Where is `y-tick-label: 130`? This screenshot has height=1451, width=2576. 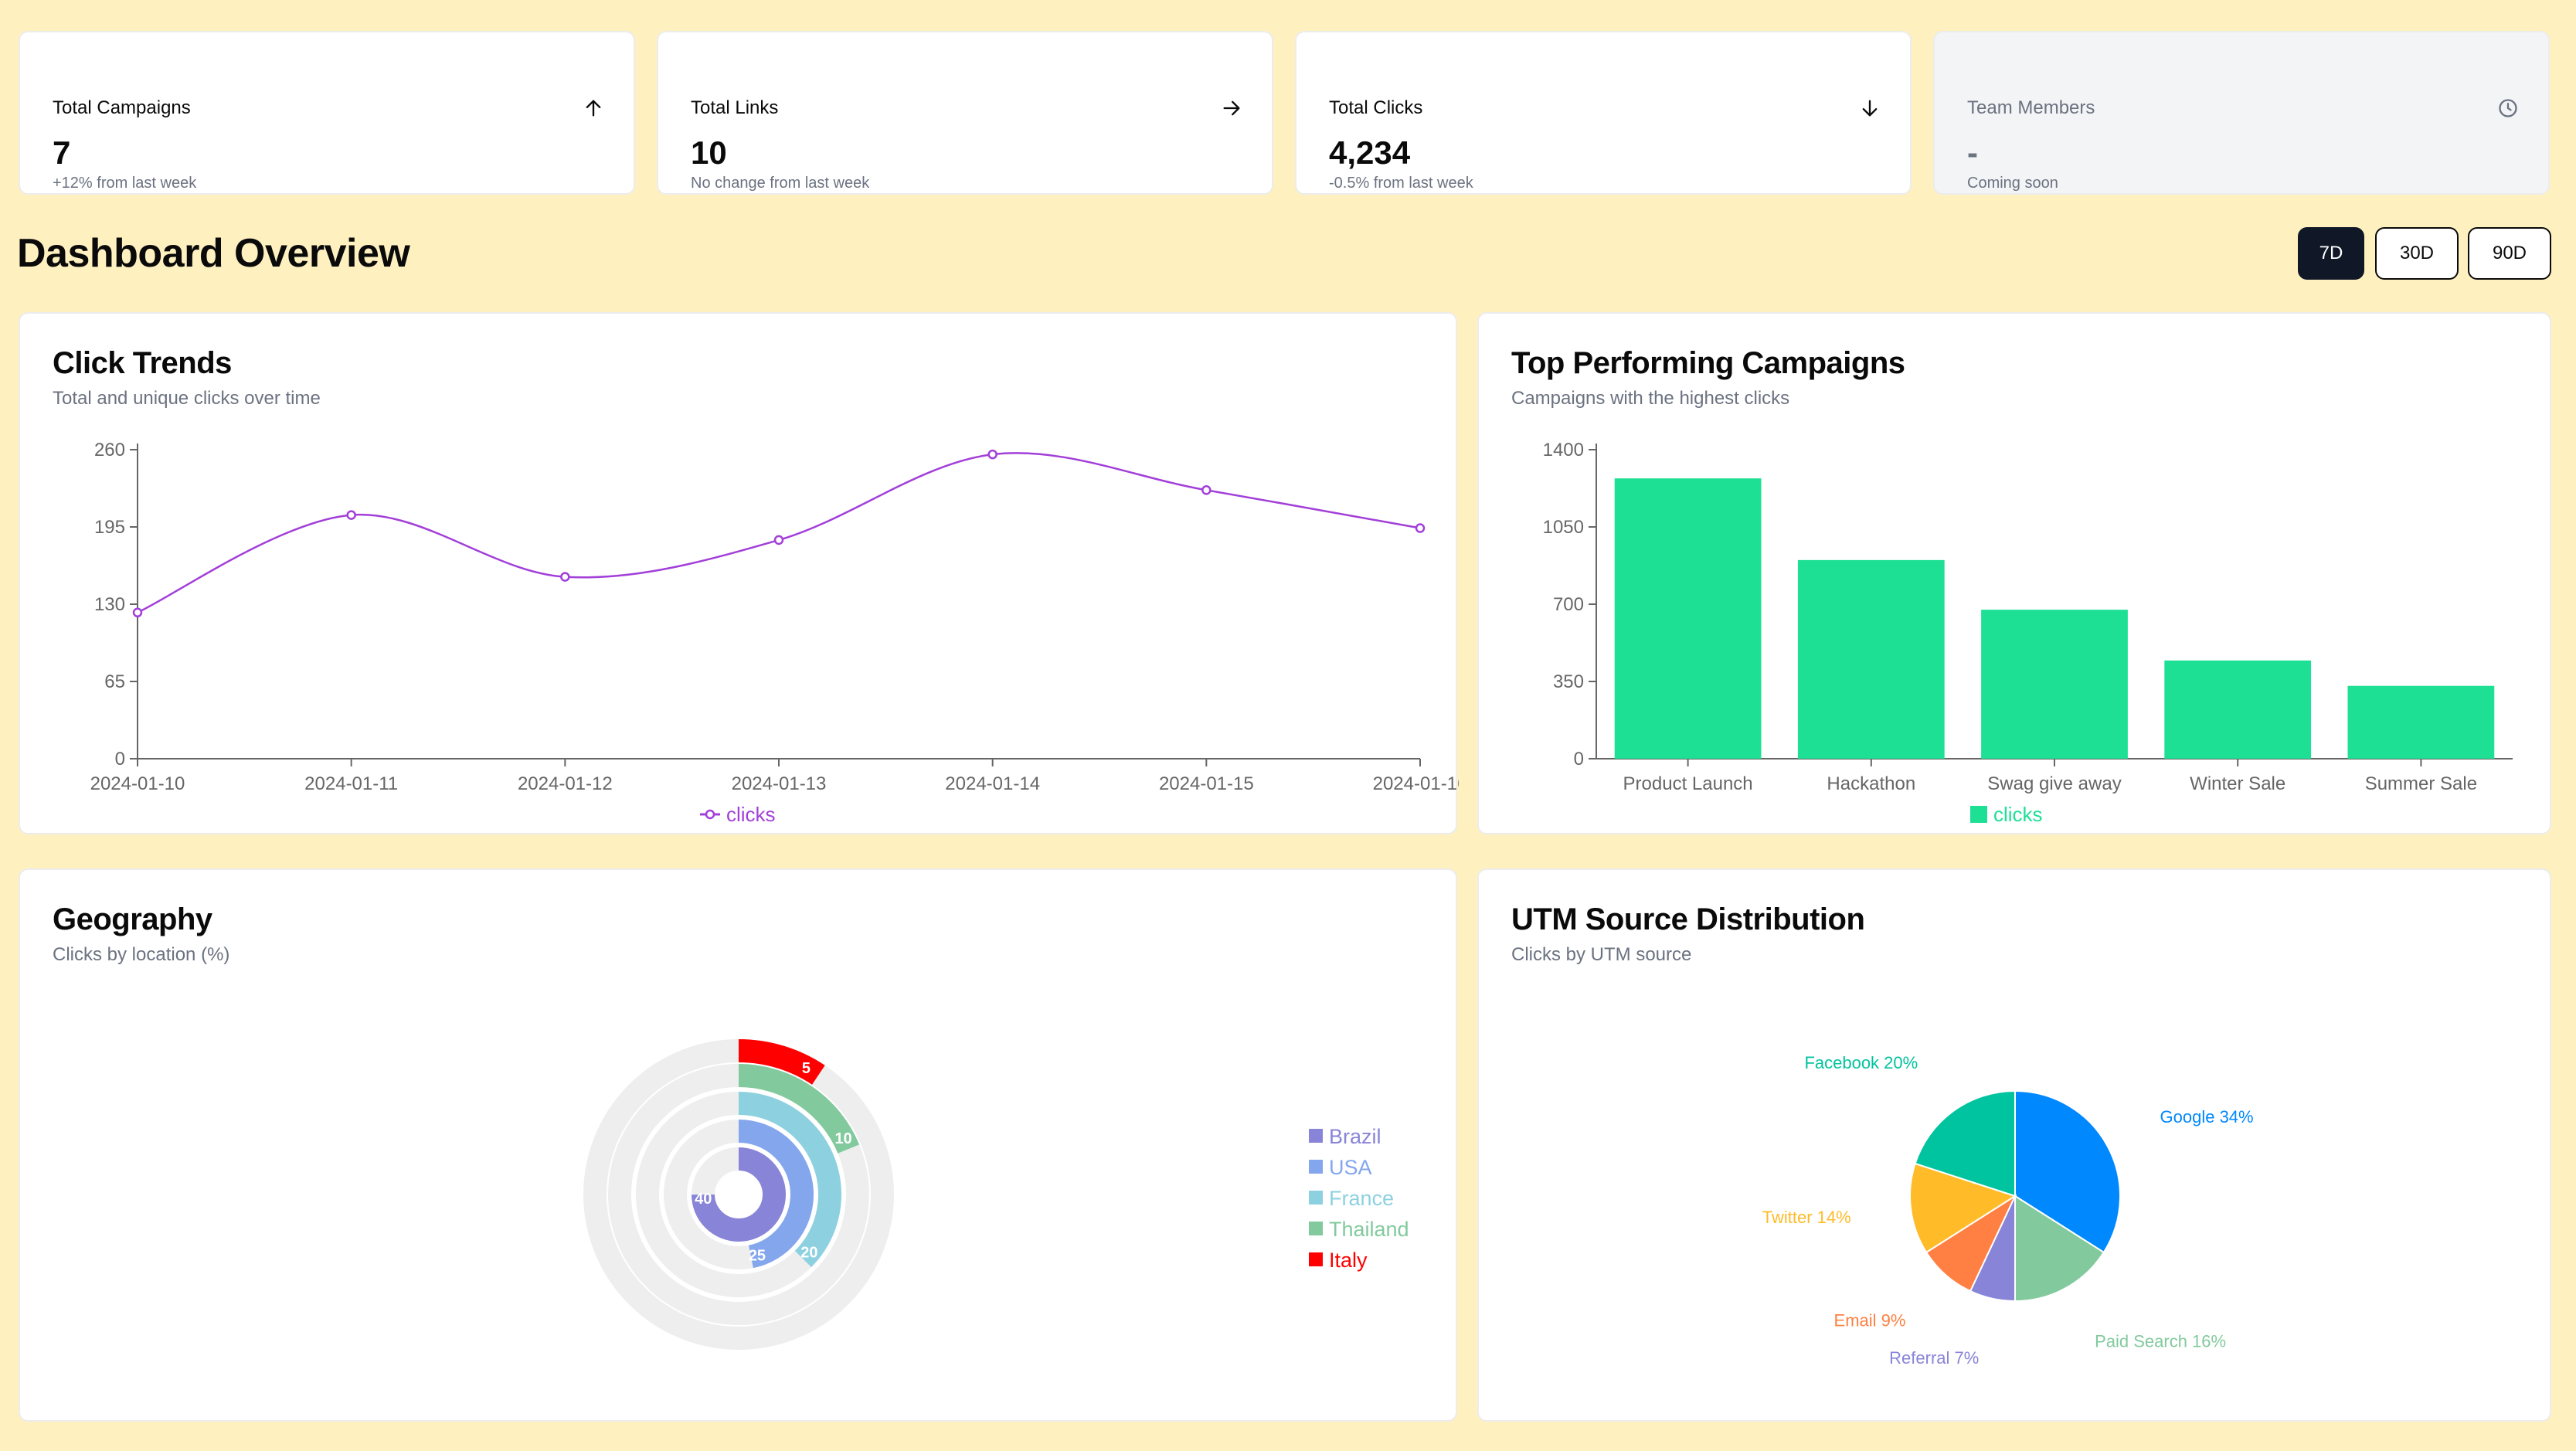
y-tick-label: 130 is located at coordinates (109, 604).